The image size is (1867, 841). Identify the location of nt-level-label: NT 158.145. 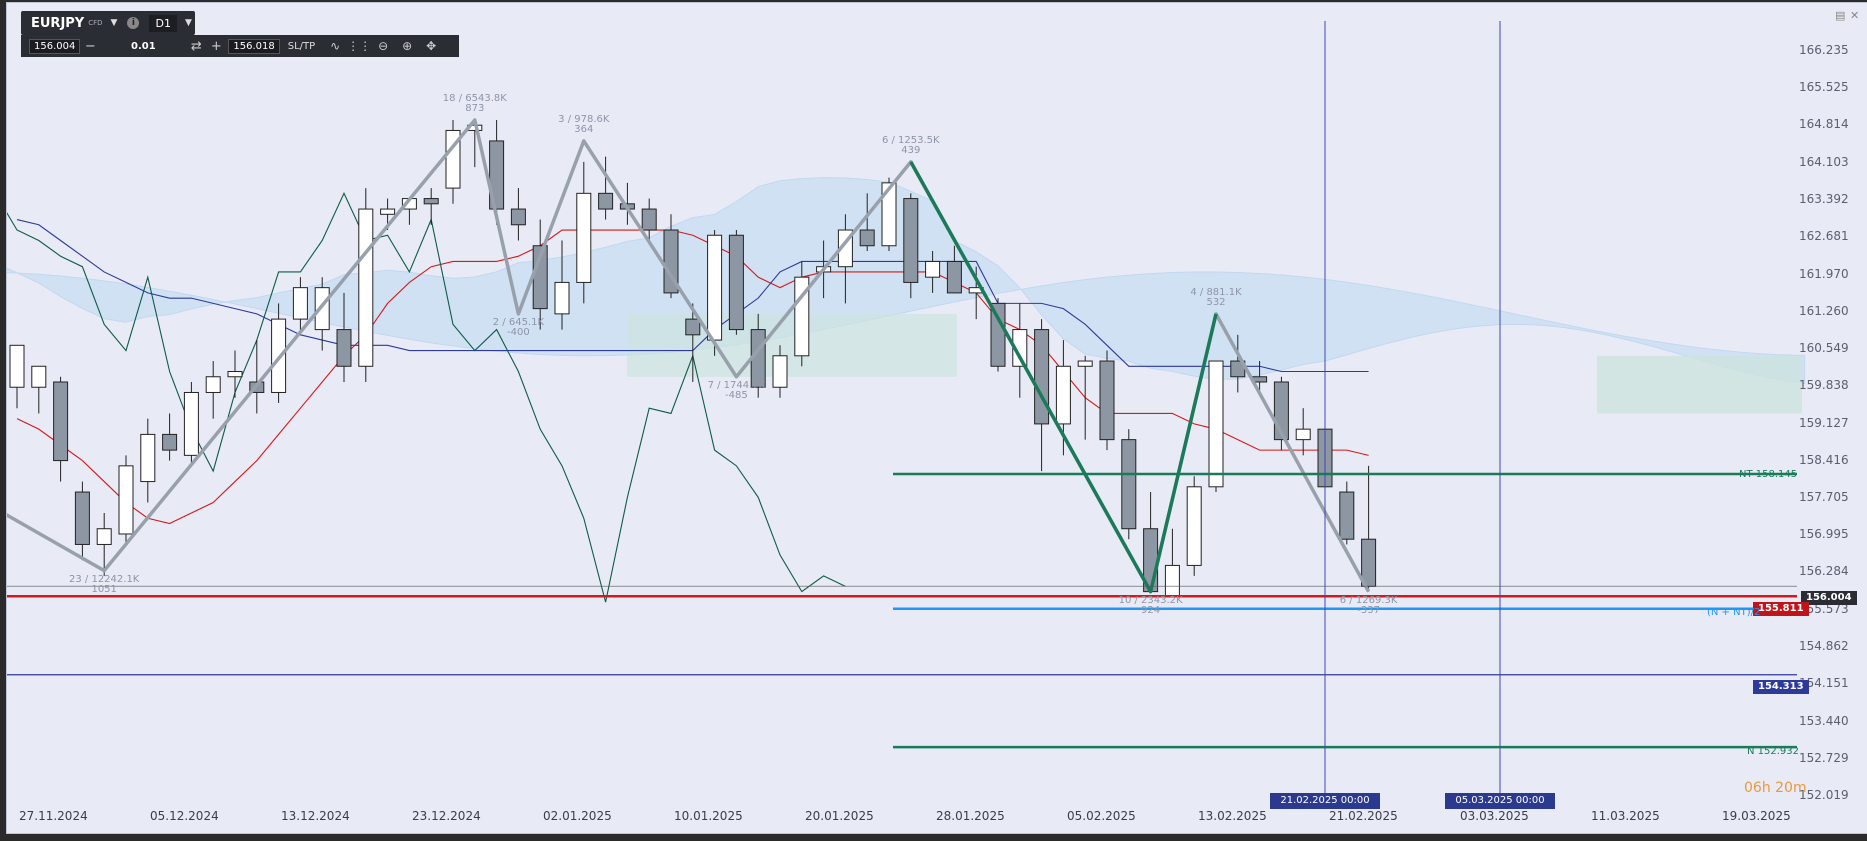
(1768, 474).